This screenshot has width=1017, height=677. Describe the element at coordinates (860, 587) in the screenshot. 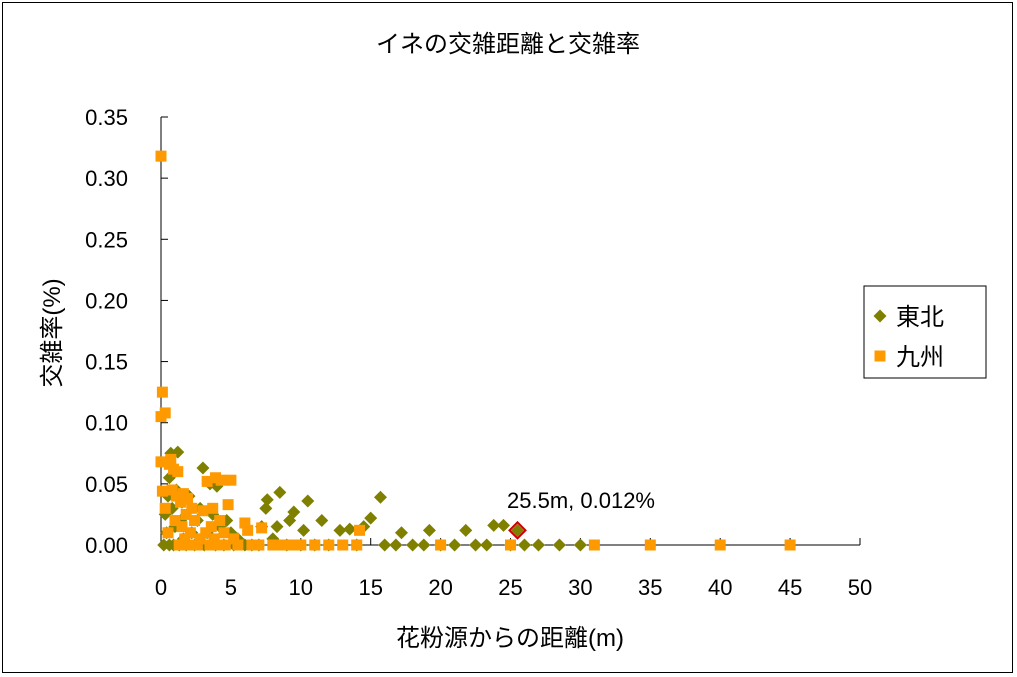

I see `x-tick-label: 50` at that location.